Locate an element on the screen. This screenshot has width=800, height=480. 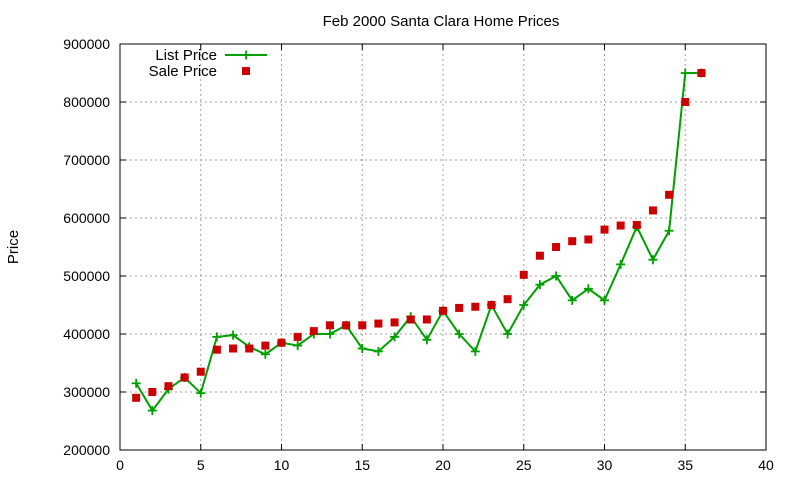
legend-label: List Price is located at coordinates (186, 55).